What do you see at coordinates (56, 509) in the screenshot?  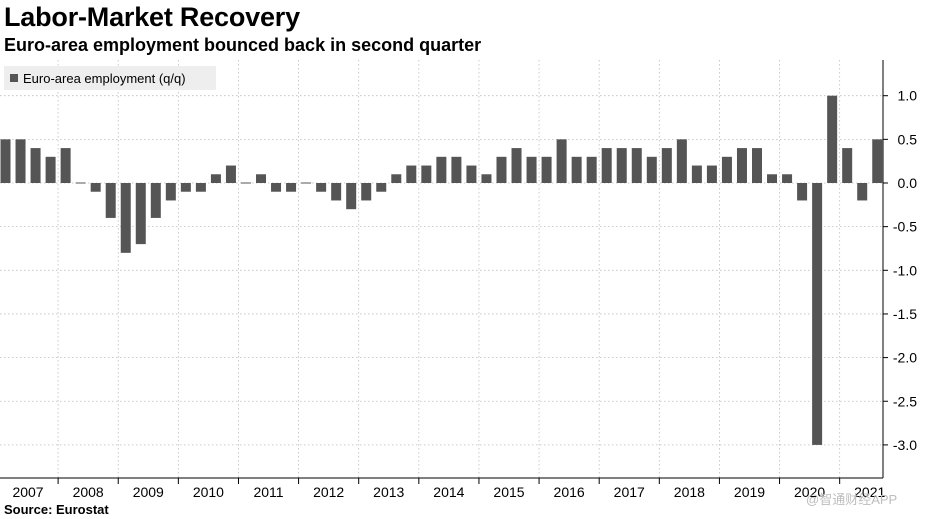 I see `source-note: Source: Eurostat` at bounding box center [56, 509].